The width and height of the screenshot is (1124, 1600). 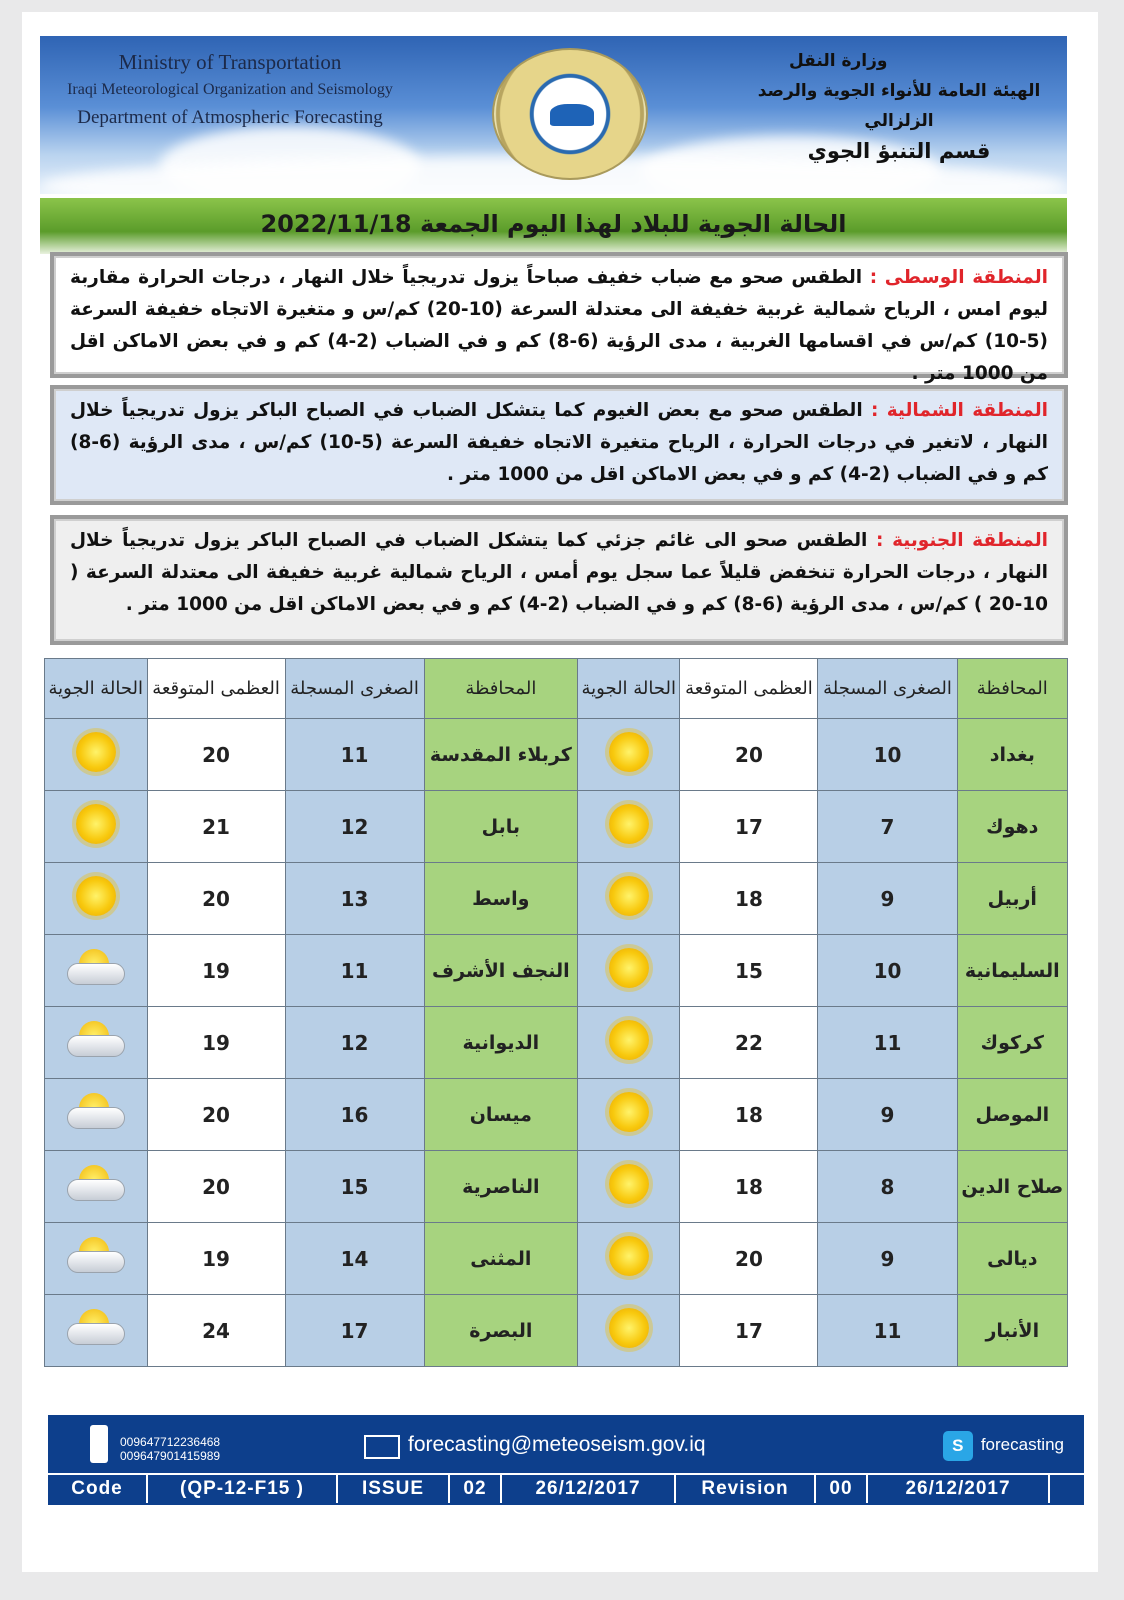 I want to click on table-row: ديالى 9 20 المثنى 14 19, so click(x=556, y=1258).